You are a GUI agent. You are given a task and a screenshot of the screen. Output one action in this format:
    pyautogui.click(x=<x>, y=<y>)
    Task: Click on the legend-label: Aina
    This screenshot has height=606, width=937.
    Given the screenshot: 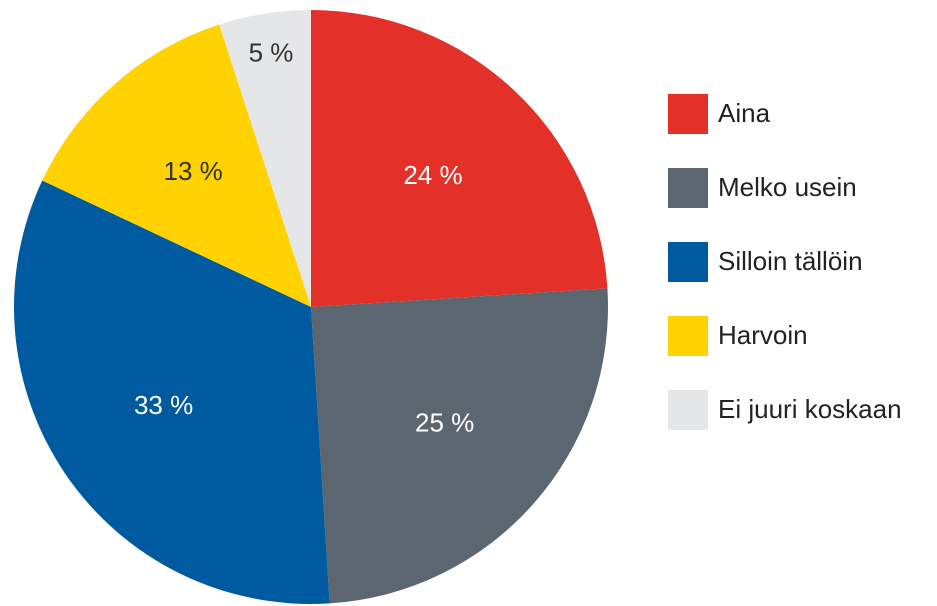 What is the action you would take?
    pyautogui.click(x=744, y=113)
    